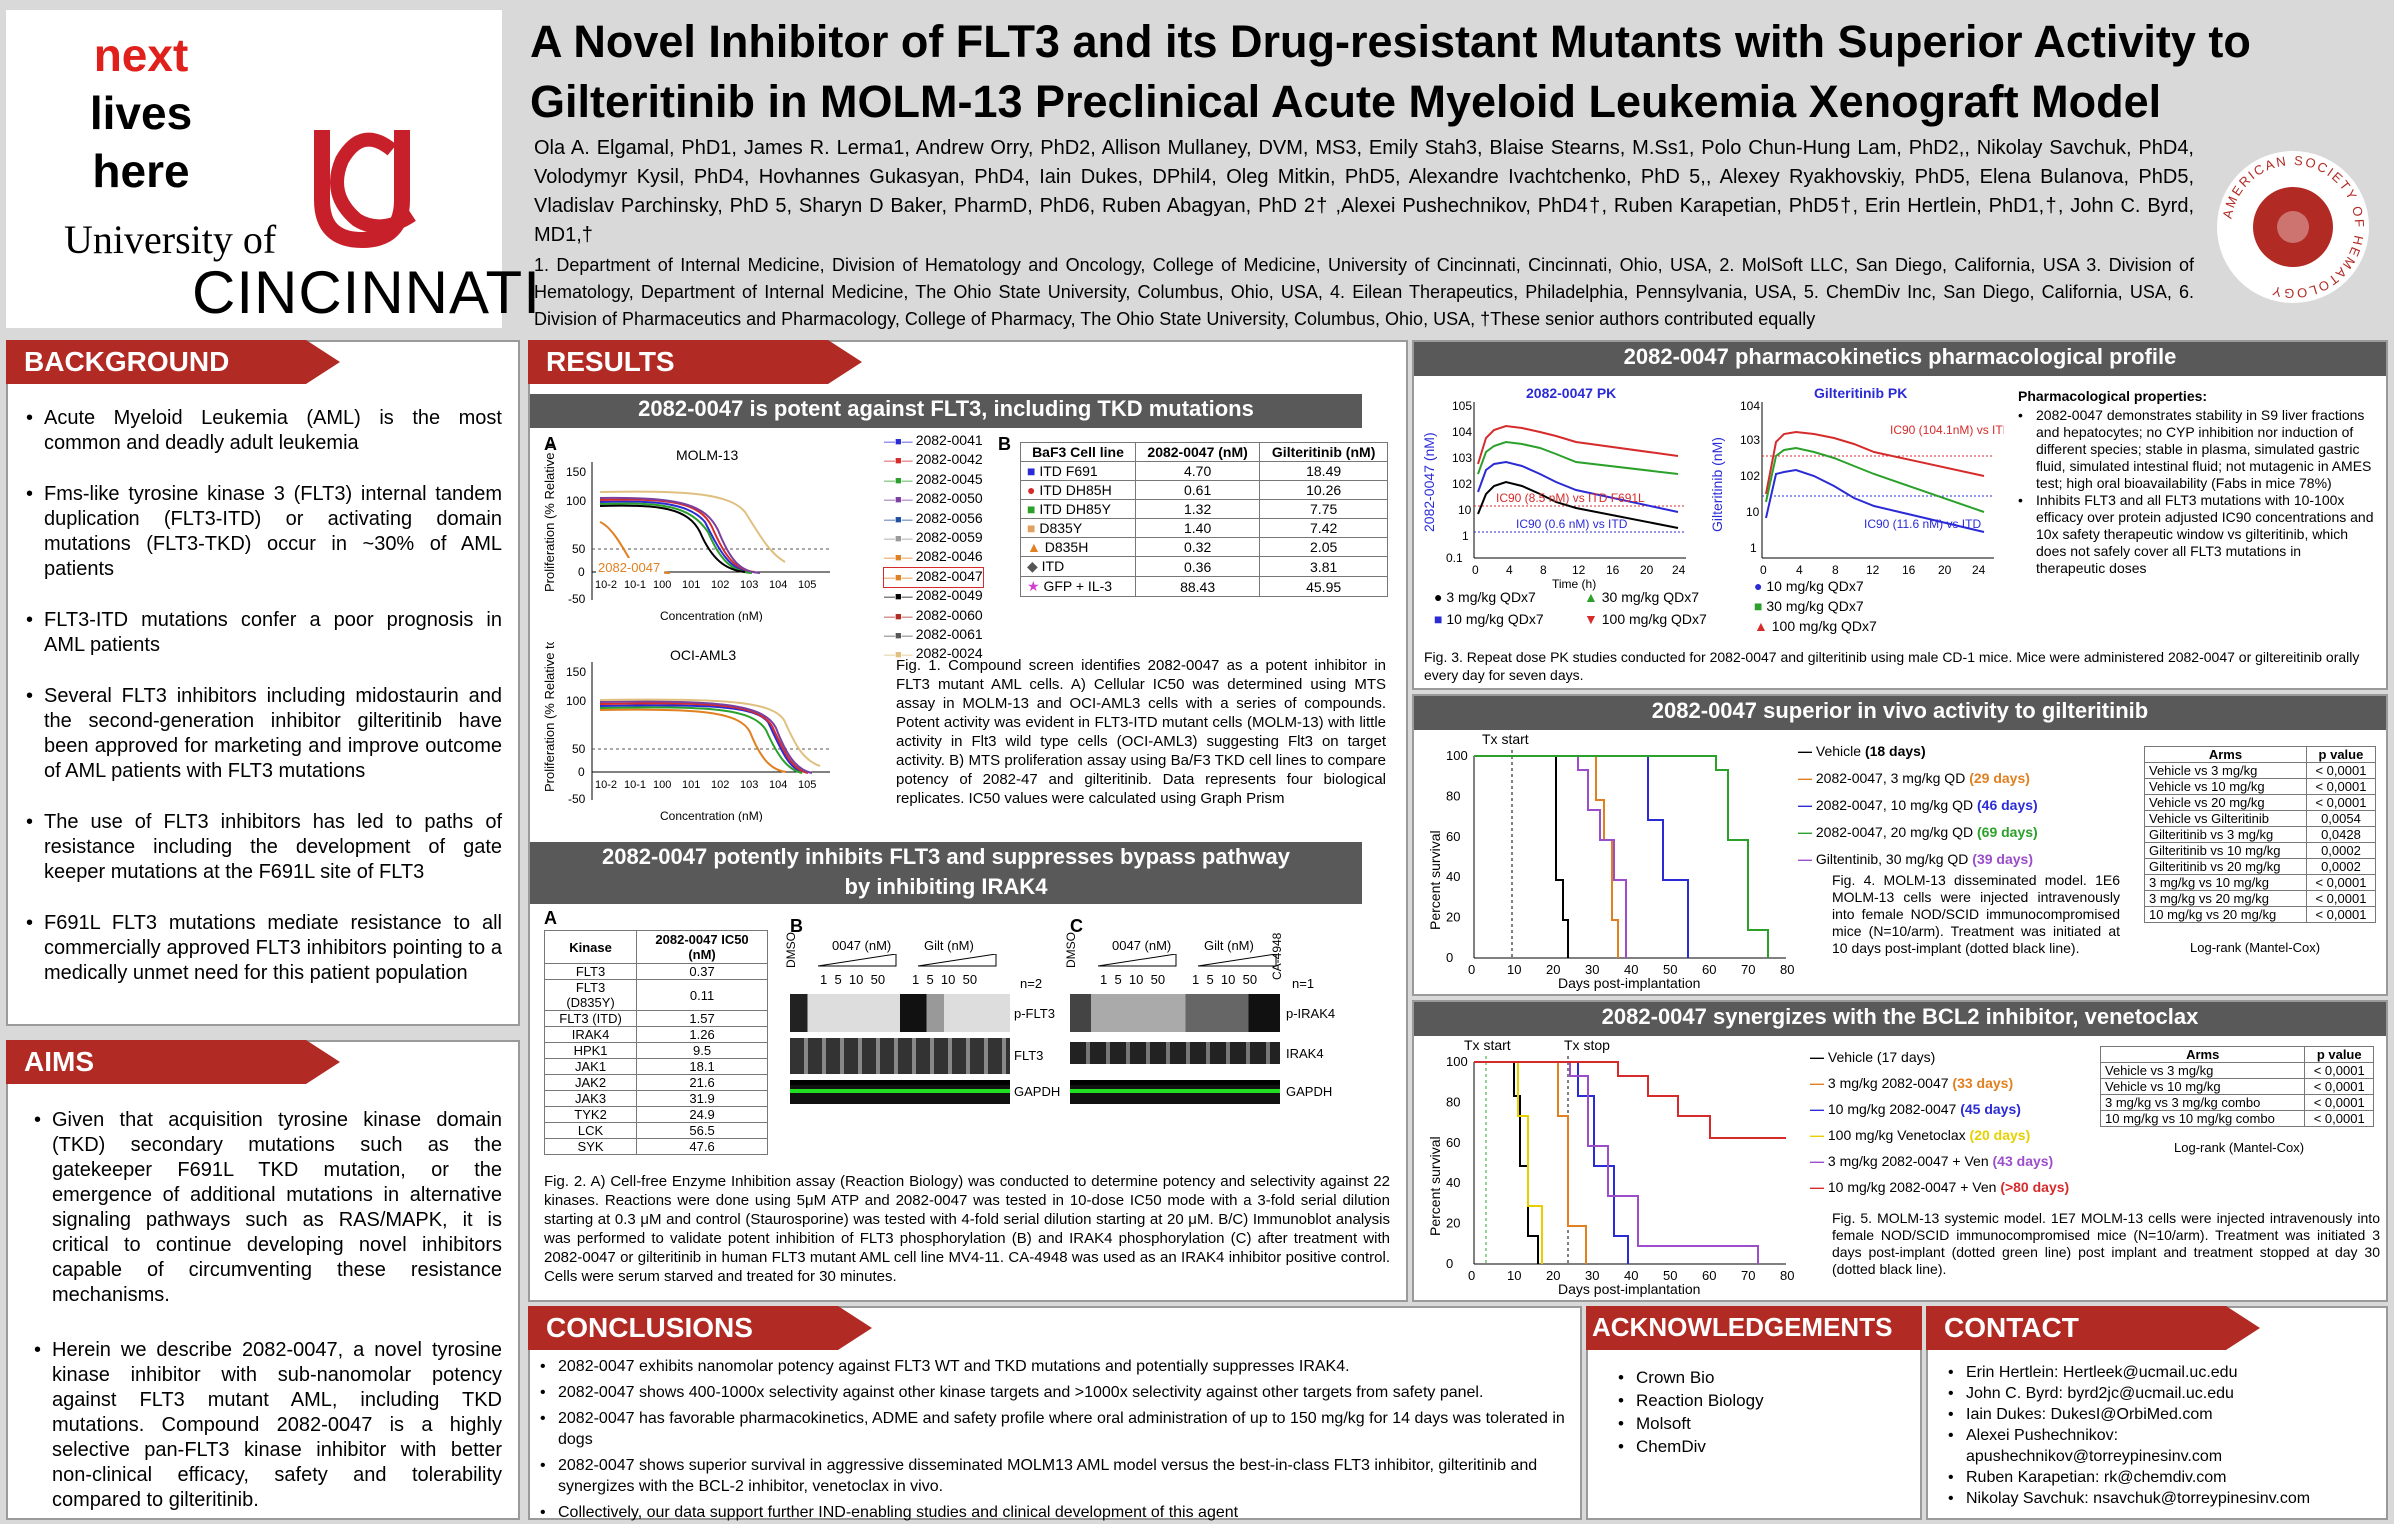 This screenshot has height=1524, width=2394. Describe the element at coordinates (778, 785) in the screenshot. I see `oci-xtick: 104` at that location.